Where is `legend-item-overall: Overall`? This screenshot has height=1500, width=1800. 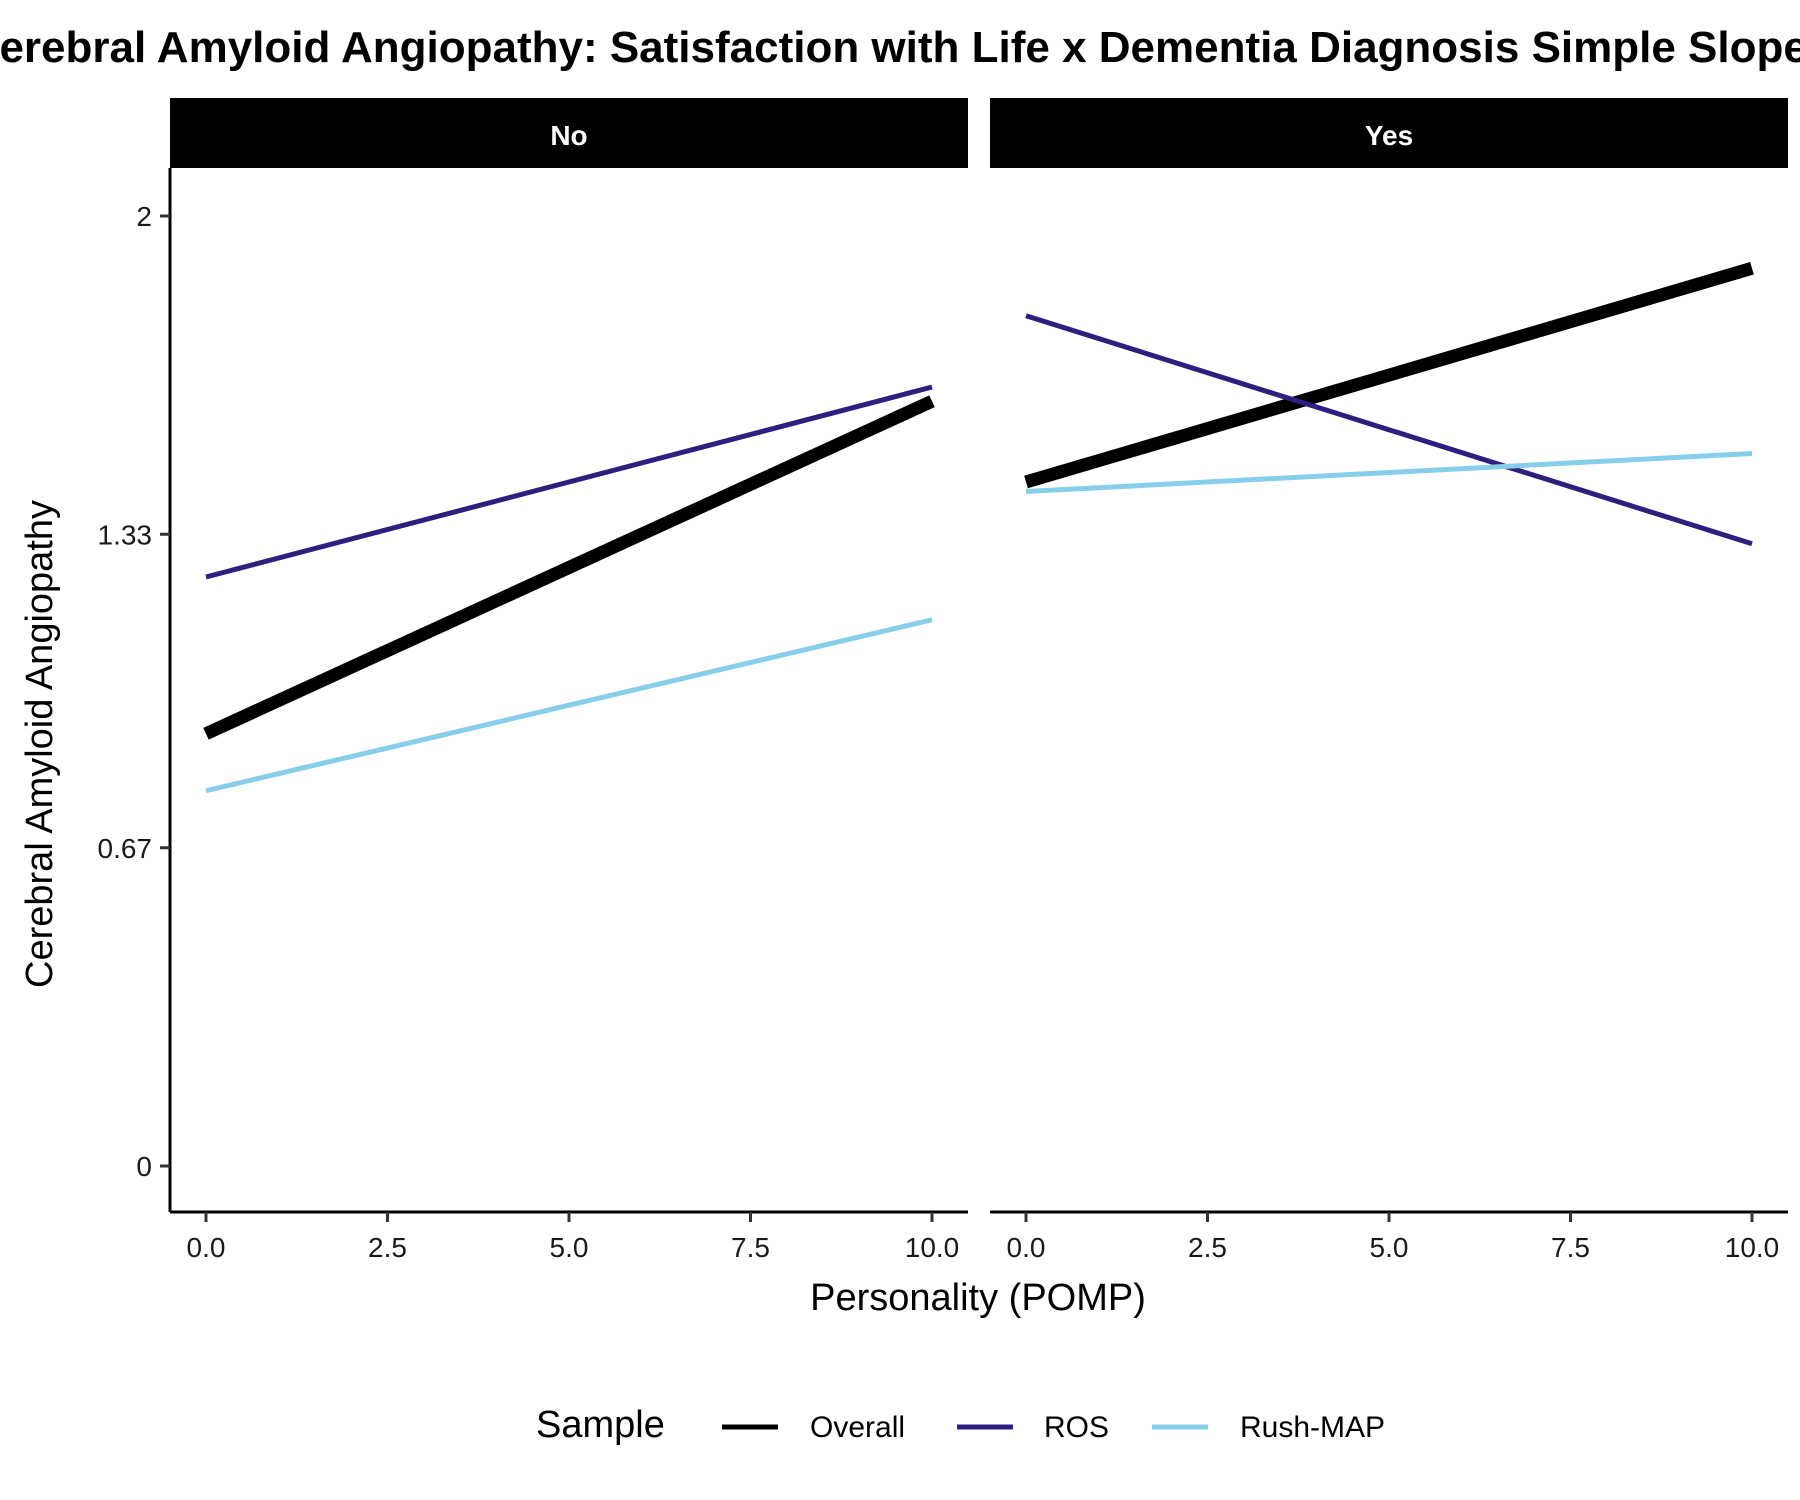
legend-item-overall: Overall is located at coordinates (813, 1427).